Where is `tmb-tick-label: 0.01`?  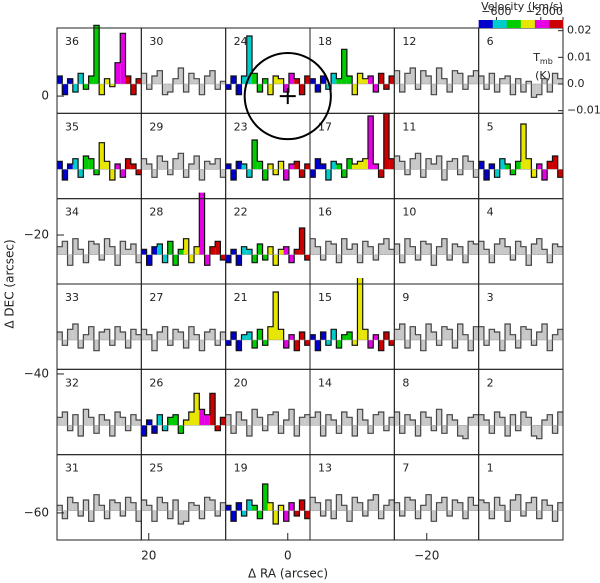 tmb-tick-label: 0.01 is located at coordinates (579, 56).